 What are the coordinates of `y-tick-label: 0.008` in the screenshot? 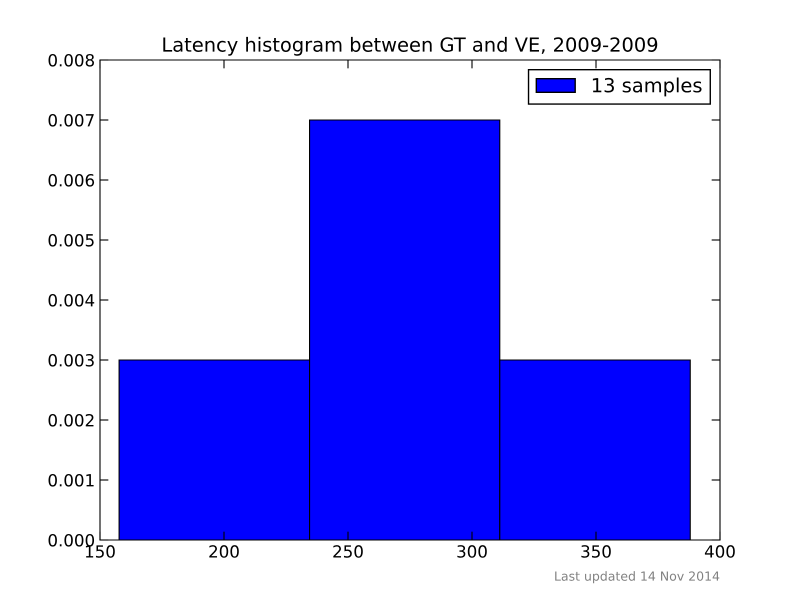 It's located at (71, 60).